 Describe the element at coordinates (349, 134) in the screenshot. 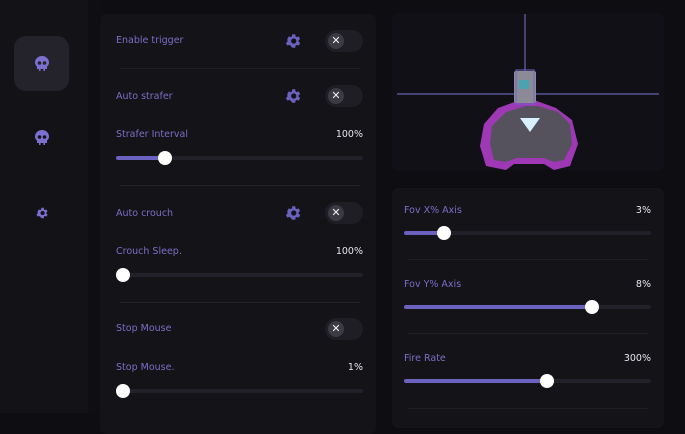

I see `strafer-interval-value: 100%` at that location.